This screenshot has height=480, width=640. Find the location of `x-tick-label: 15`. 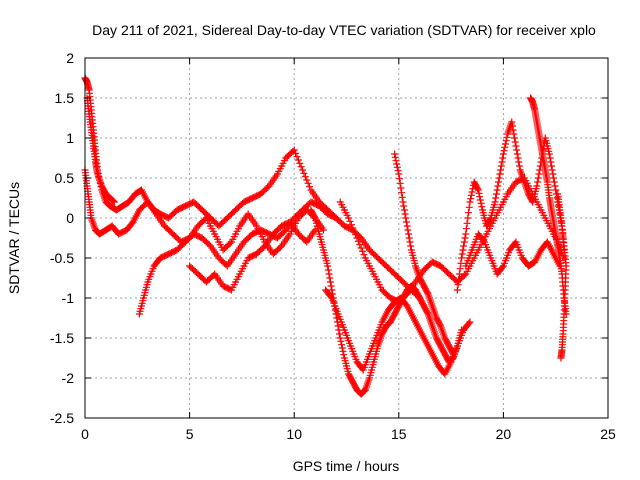

x-tick-label: 15 is located at coordinates (399, 434).